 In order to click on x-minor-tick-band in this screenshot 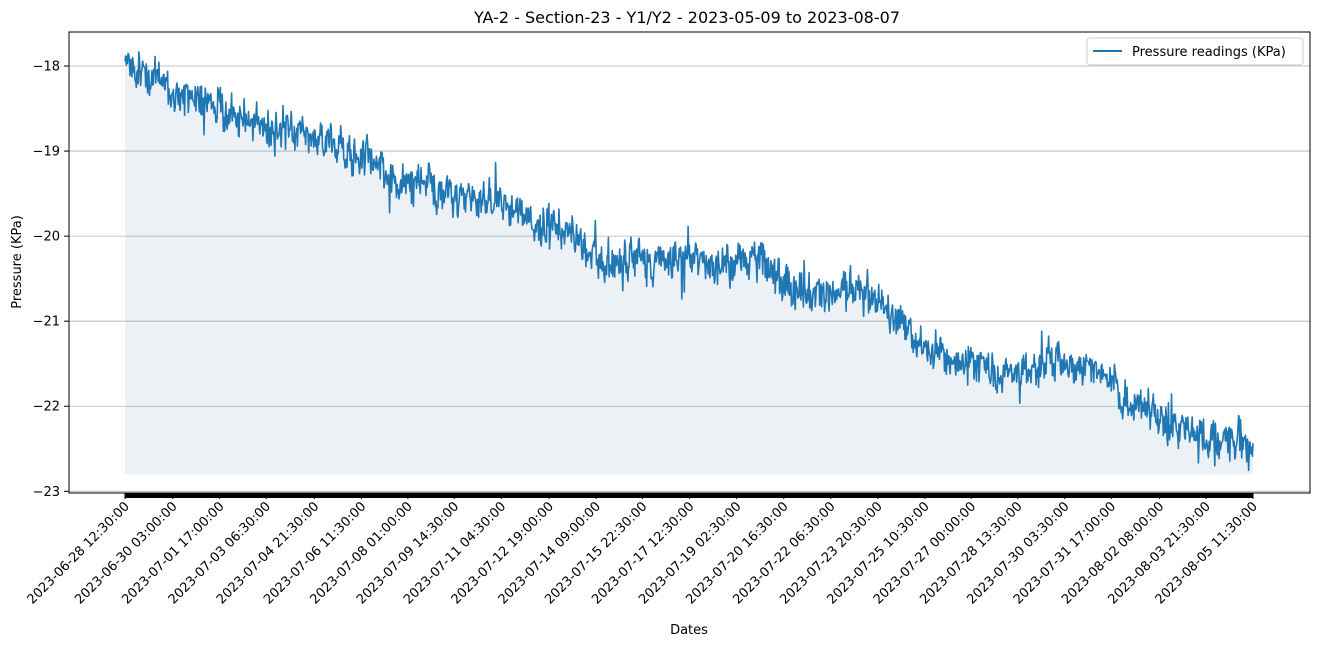, I will do `click(689, 495)`.